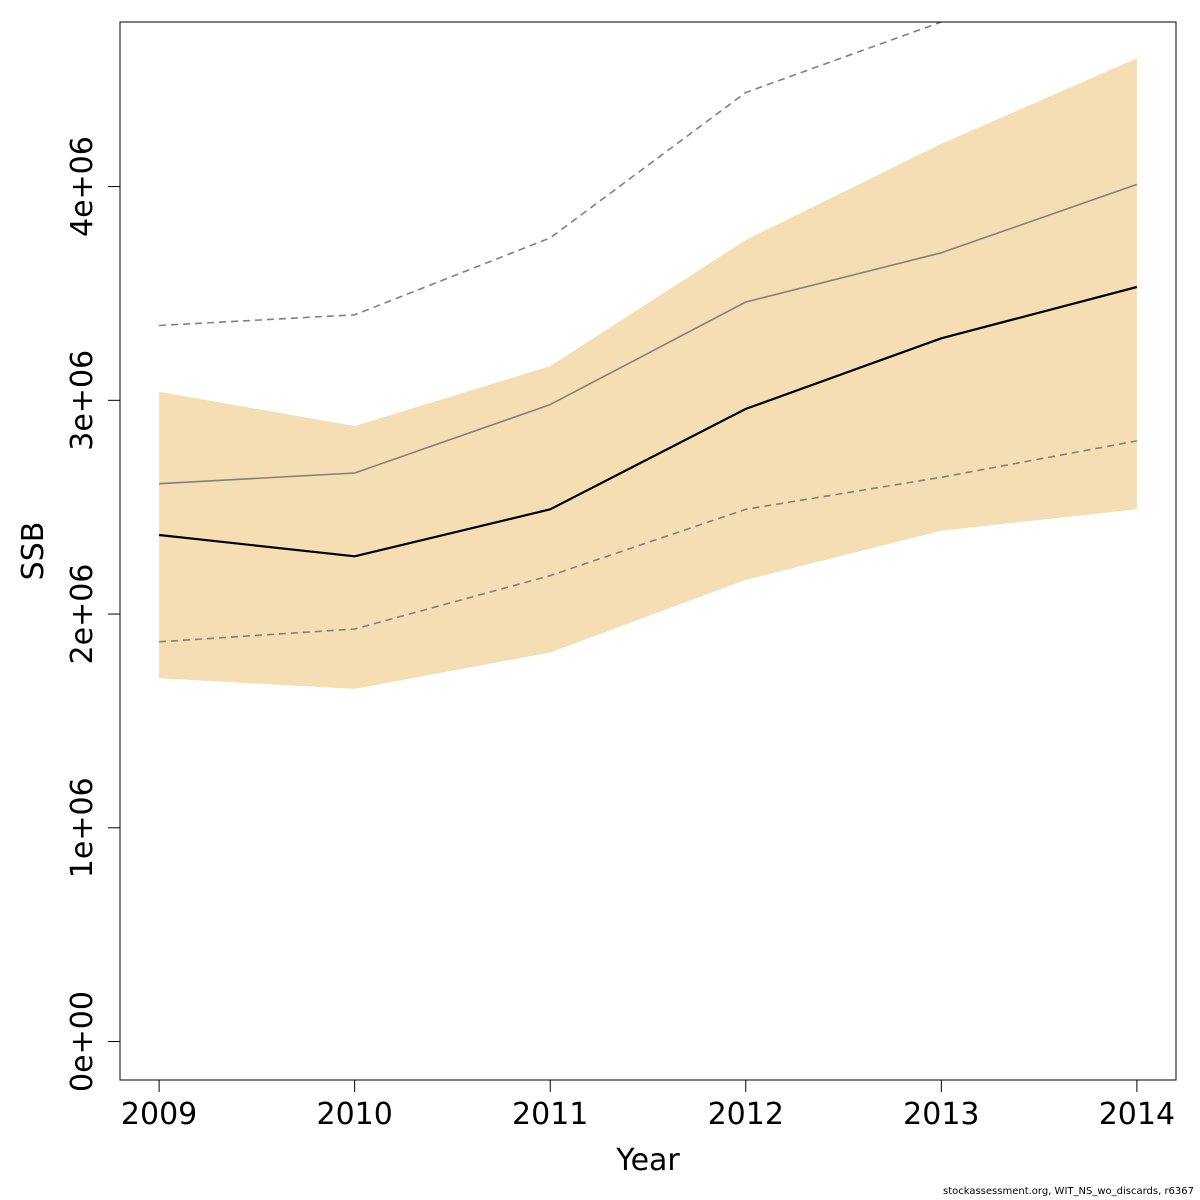 This screenshot has width=1200, height=1200. What do you see at coordinates (82, 1041) in the screenshot?
I see `y-tick-label-0: 0e+00` at bounding box center [82, 1041].